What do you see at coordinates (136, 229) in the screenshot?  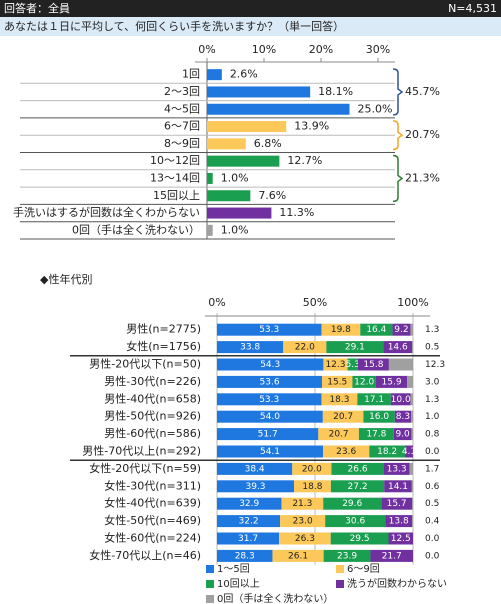 I see `category-label: 0回（手は全く洗わない）` at bounding box center [136, 229].